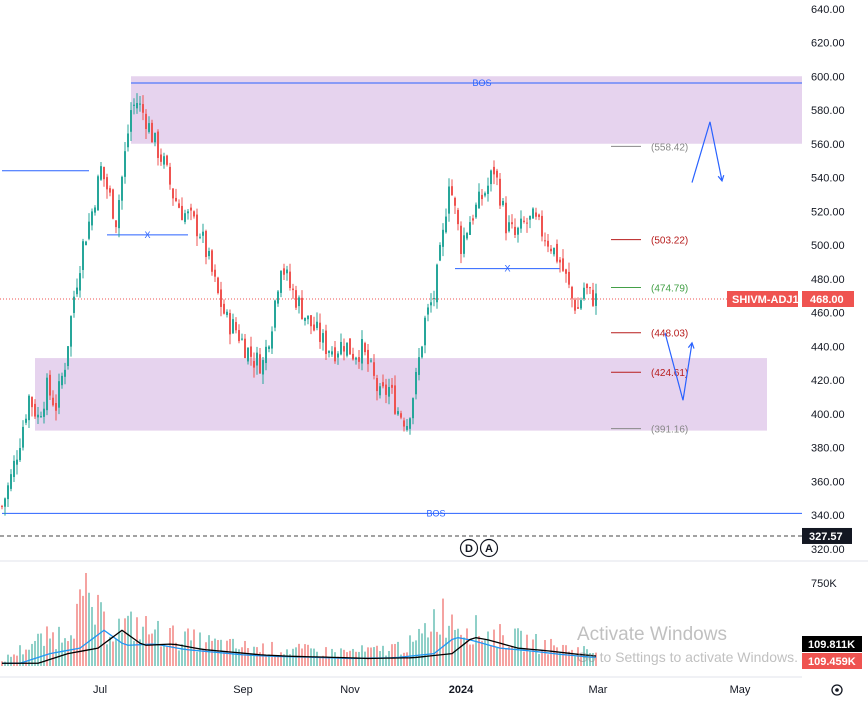  What do you see at coordinates (835, 352) in the screenshot?
I see `price-axis-background` at bounding box center [835, 352].